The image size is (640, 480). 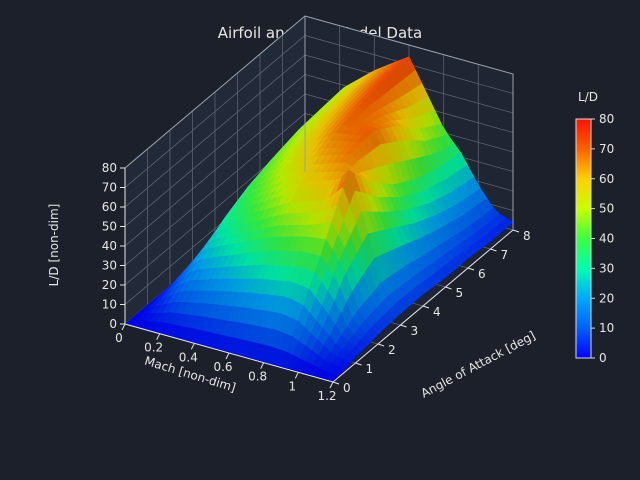 What do you see at coordinates (606, 239) in the screenshot?
I see `colorbar-tick-label: 40` at bounding box center [606, 239].